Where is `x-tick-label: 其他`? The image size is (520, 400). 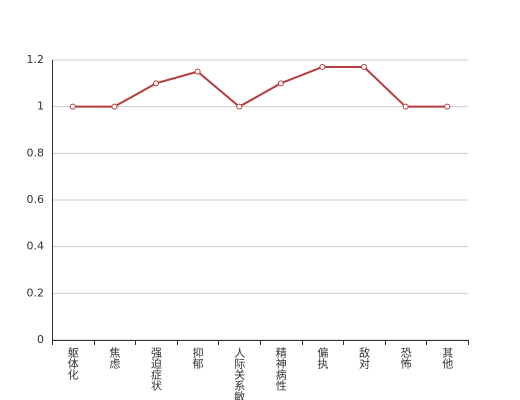
x-tick-label: 其他 is located at coordinates (447, 358).